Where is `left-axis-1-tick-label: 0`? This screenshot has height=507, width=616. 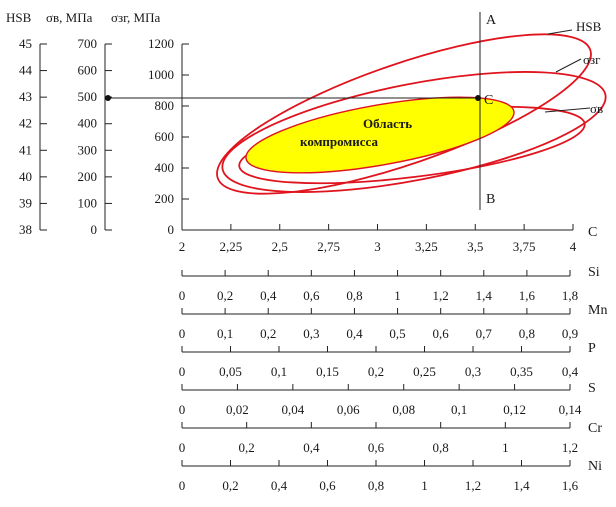
left-axis-1-tick-label: 0 is located at coordinates (94, 229).